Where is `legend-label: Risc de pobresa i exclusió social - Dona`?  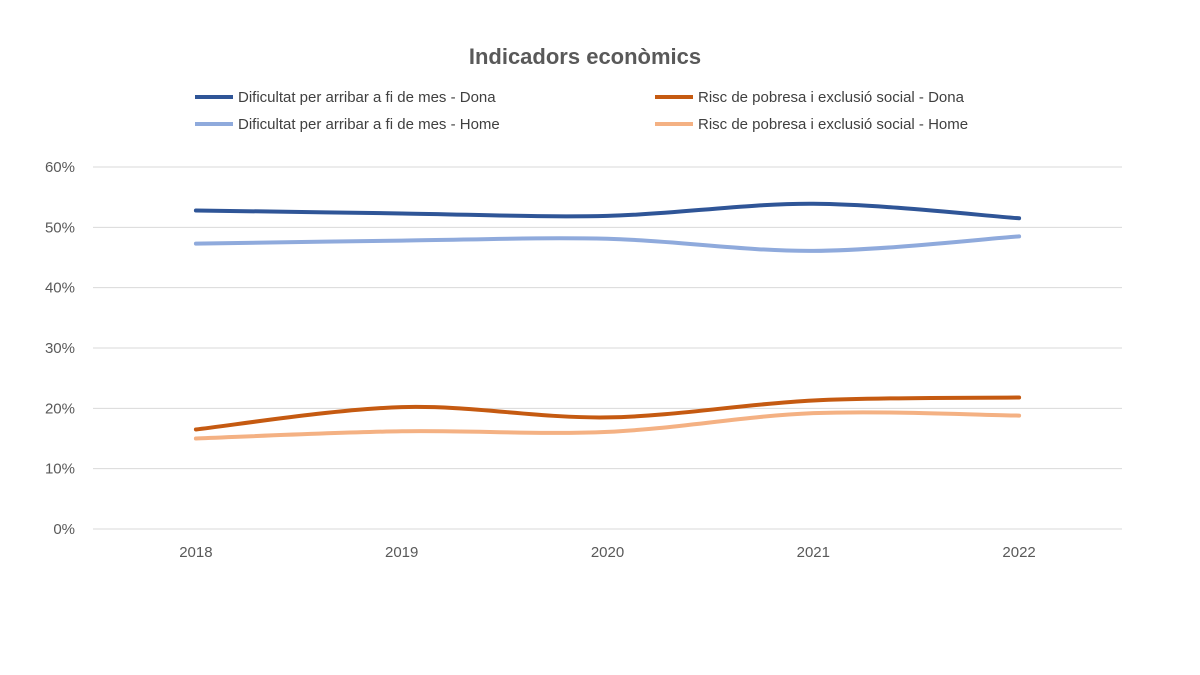
legend-label: Risc de pobresa i exclusió social - Dona is located at coordinates (831, 97).